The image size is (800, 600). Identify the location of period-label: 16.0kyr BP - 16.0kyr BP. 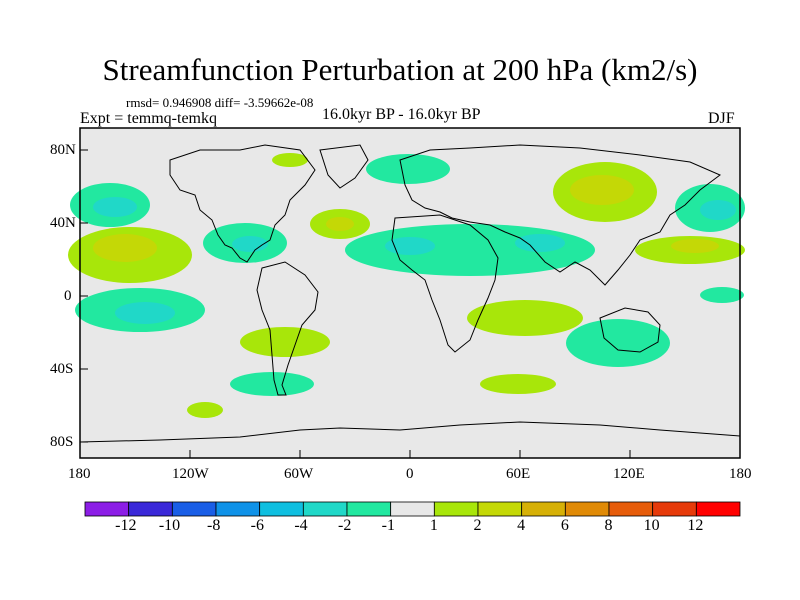
(401, 114).